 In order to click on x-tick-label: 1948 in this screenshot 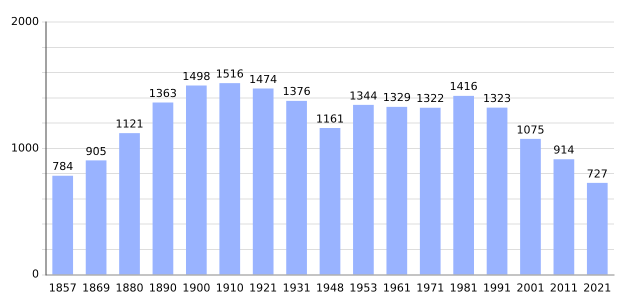, I will do `click(330, 287)`.